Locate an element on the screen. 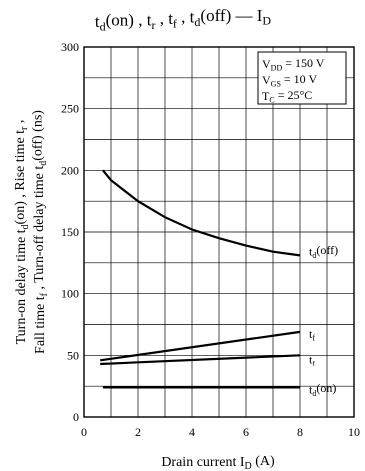 The width and height of the screenshot is (365, 471). chart-title: td​(on) , tr​ , tf​ , td​(off) — ID​ is located at coordinates (183, 20).